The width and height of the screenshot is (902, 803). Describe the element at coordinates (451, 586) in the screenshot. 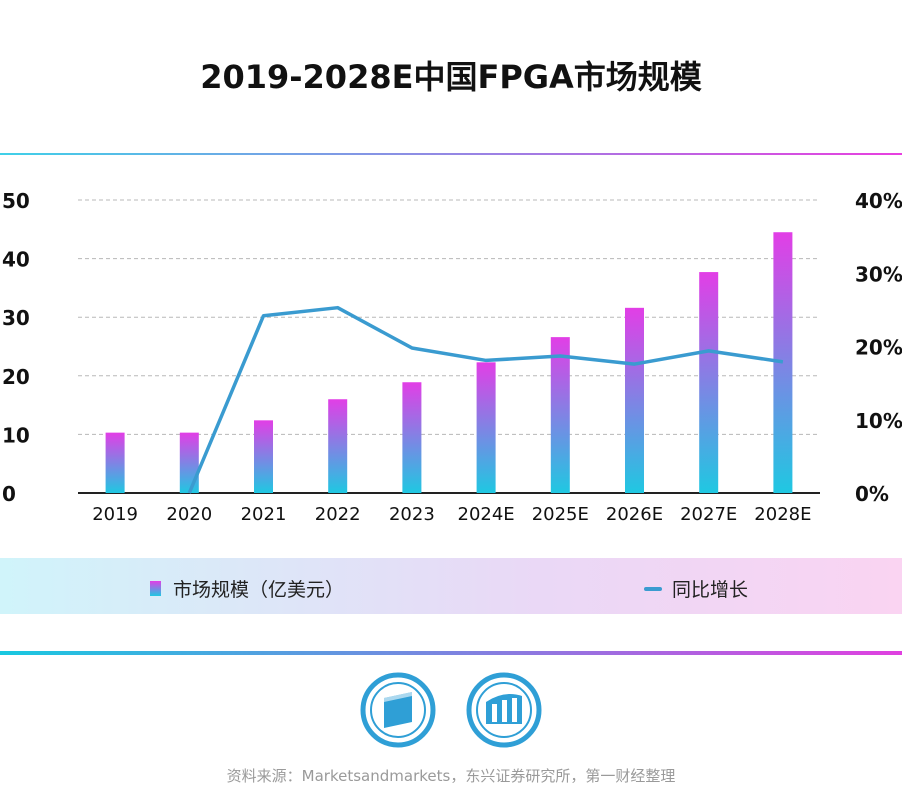

I see `legend: 市场规模（亿美元） 同比增长` at that location.